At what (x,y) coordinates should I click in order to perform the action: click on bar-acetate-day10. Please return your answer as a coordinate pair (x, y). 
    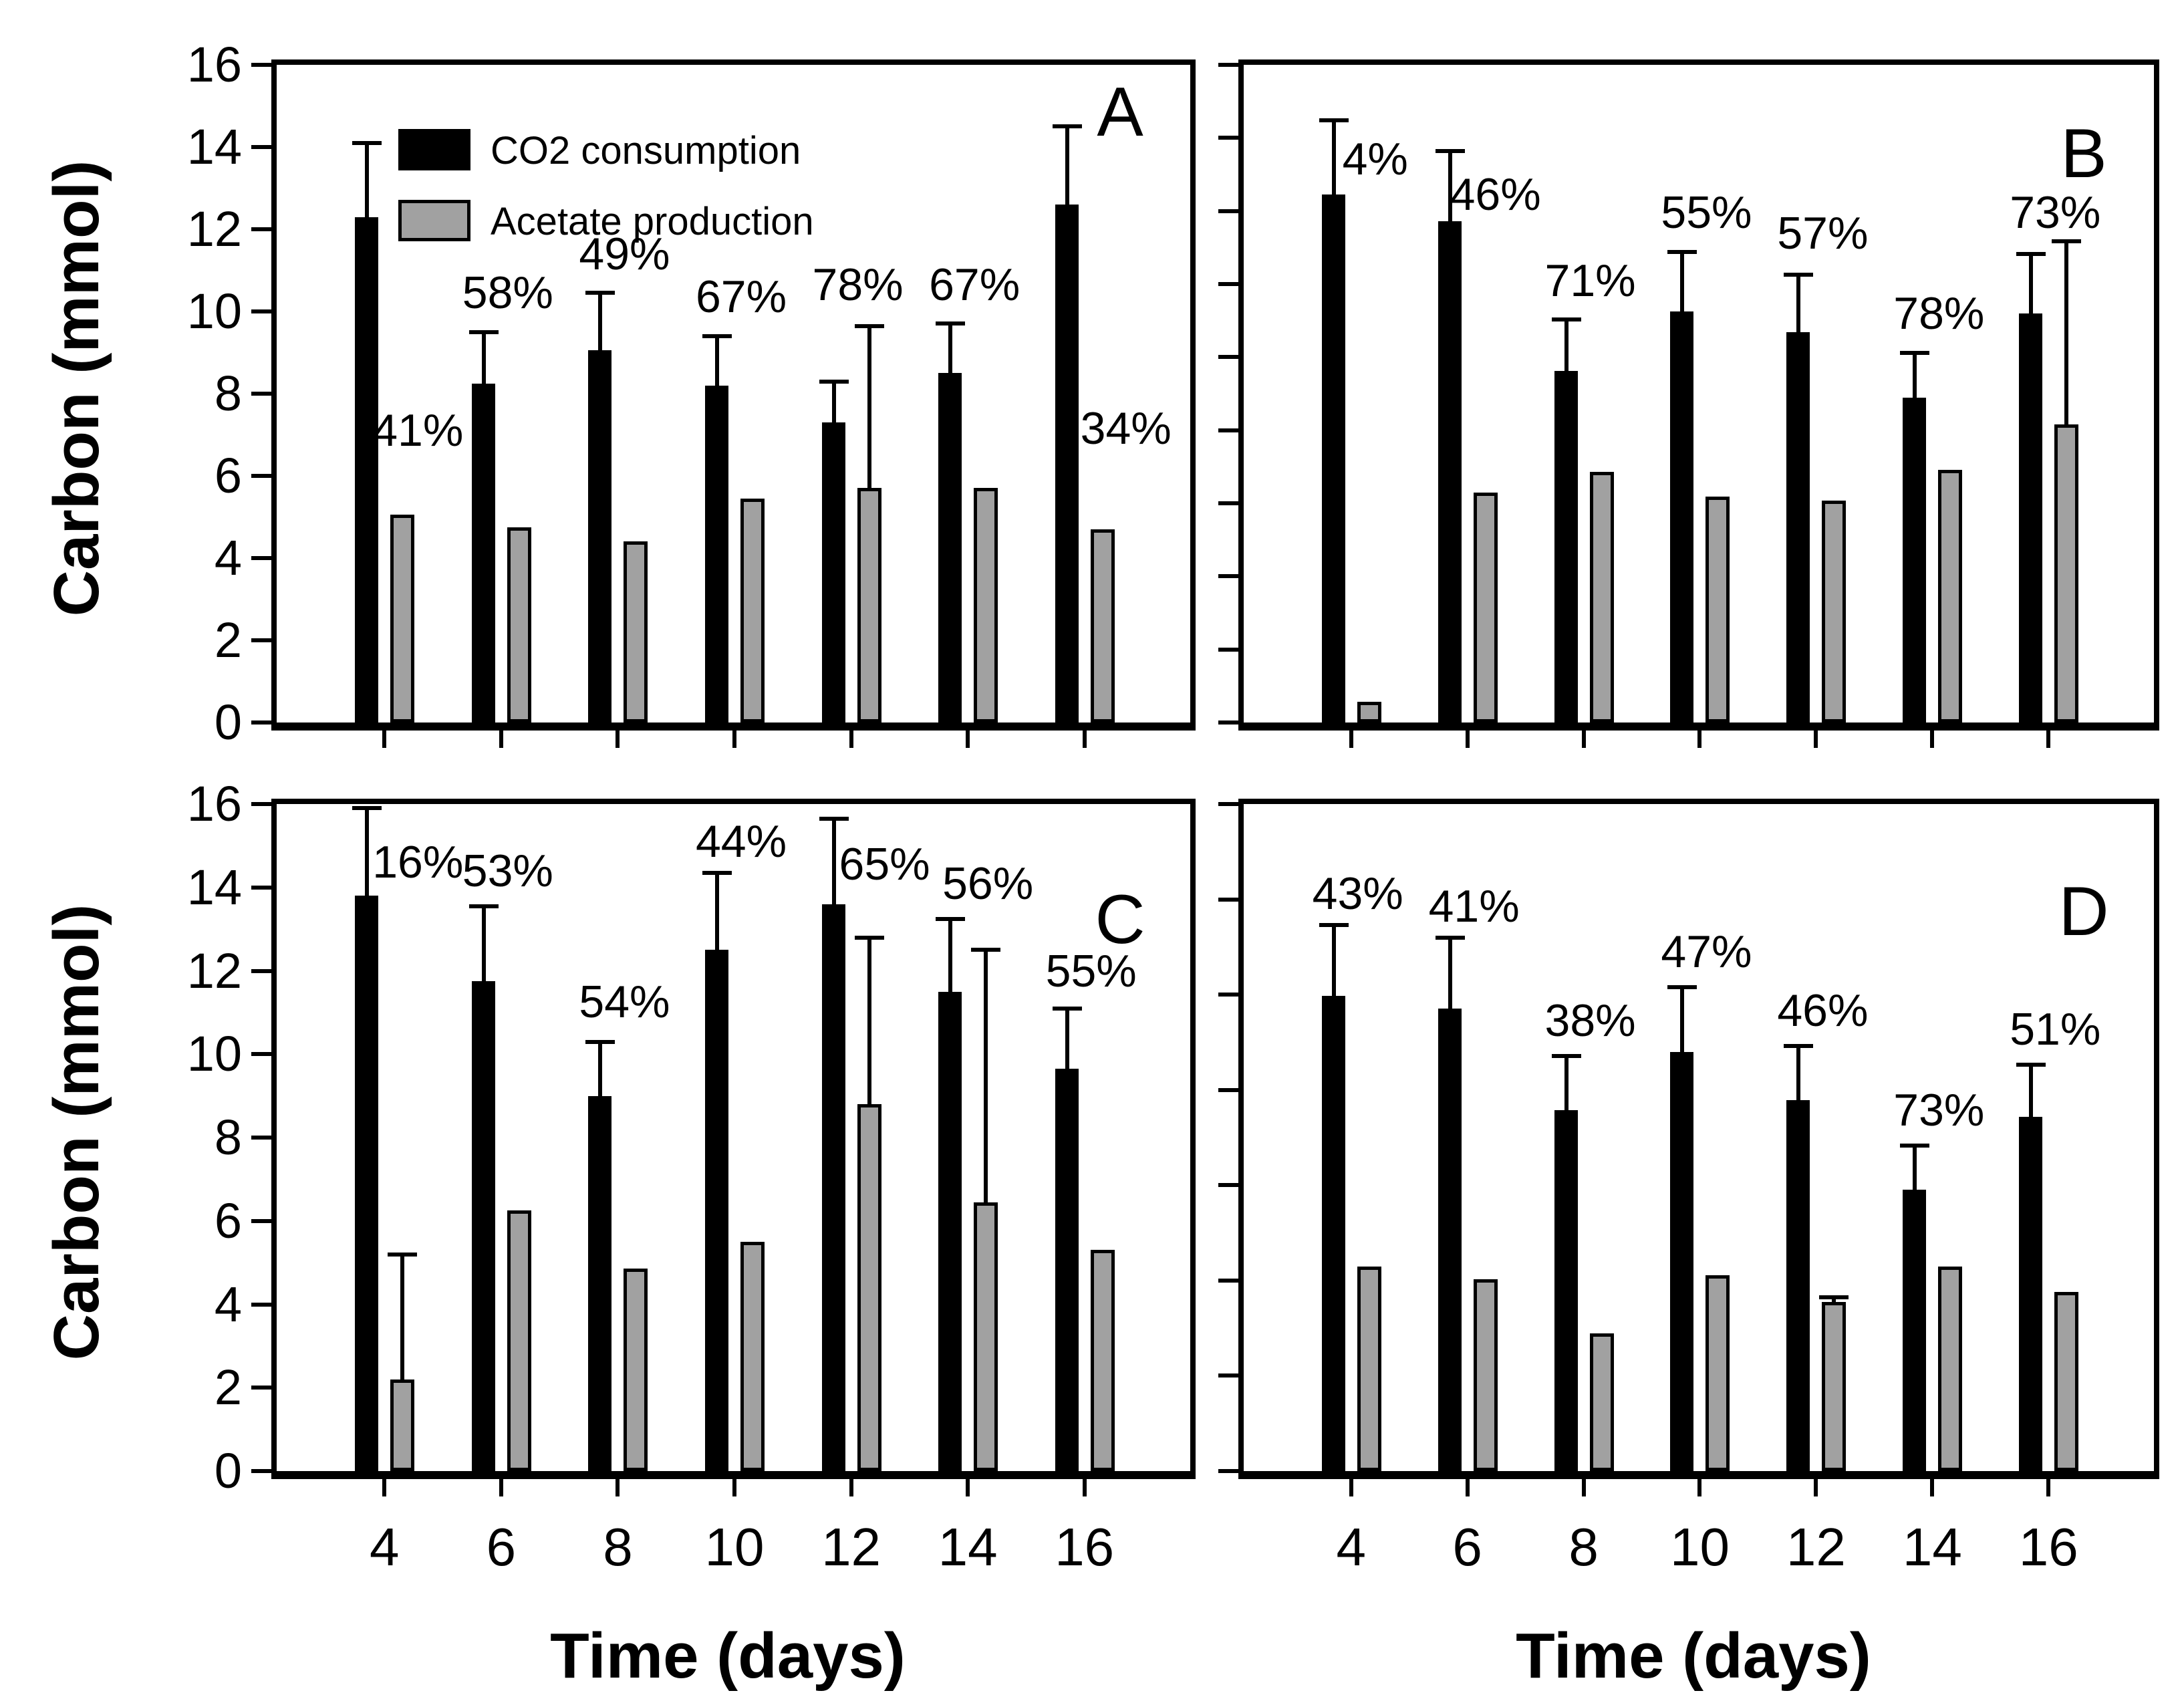
    Looking at the image, I should click on (753, 610).